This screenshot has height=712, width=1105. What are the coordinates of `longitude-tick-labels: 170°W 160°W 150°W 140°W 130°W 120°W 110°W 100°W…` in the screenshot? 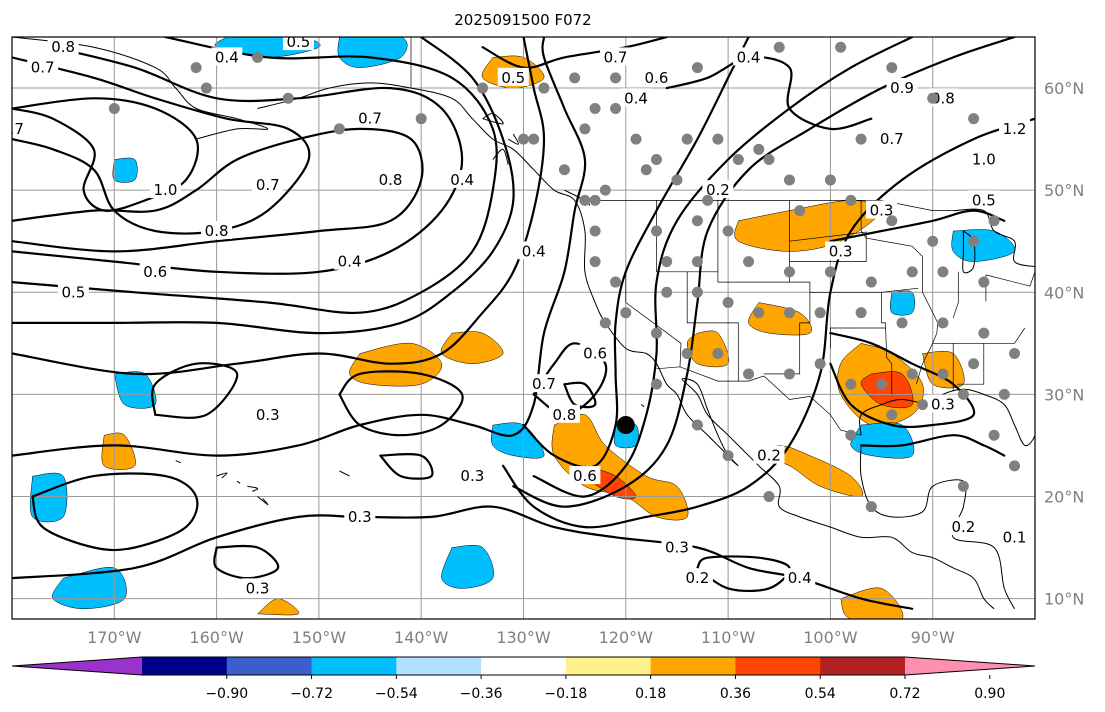 It's located at (521, 637).